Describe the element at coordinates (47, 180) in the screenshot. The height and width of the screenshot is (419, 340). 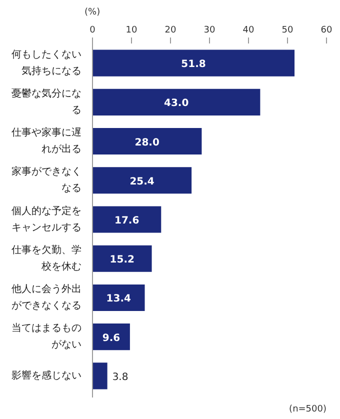
I see `y-tick-label: 家事ができなくなる` at that location.